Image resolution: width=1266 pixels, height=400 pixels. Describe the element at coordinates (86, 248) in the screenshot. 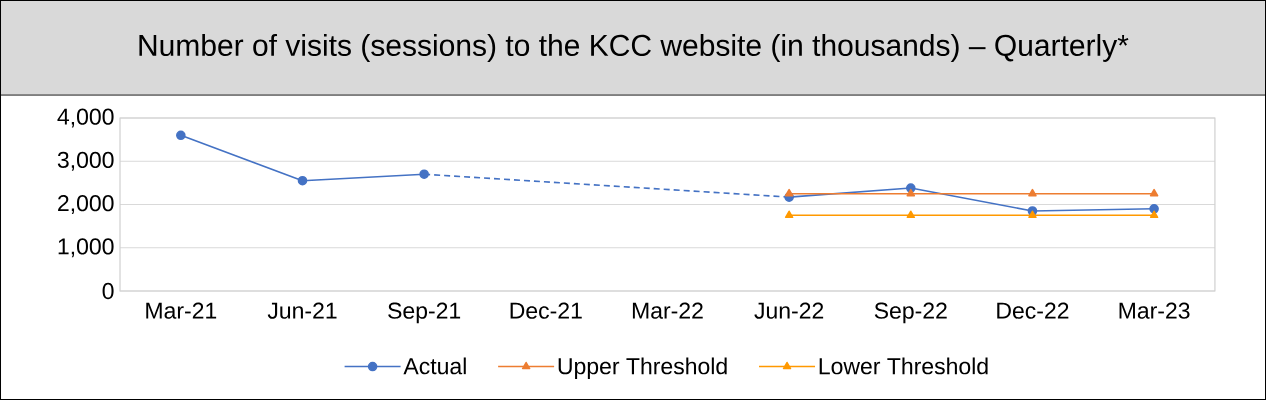

I see `y-tick-label: 1,000` at that location.